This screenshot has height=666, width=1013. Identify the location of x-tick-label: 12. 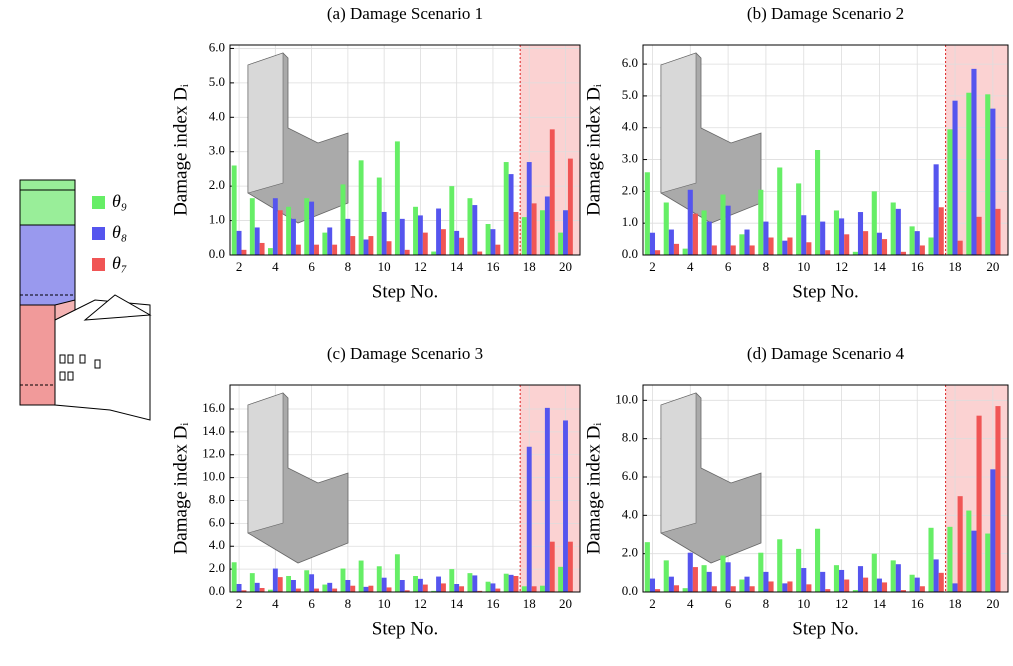
(420, 266).